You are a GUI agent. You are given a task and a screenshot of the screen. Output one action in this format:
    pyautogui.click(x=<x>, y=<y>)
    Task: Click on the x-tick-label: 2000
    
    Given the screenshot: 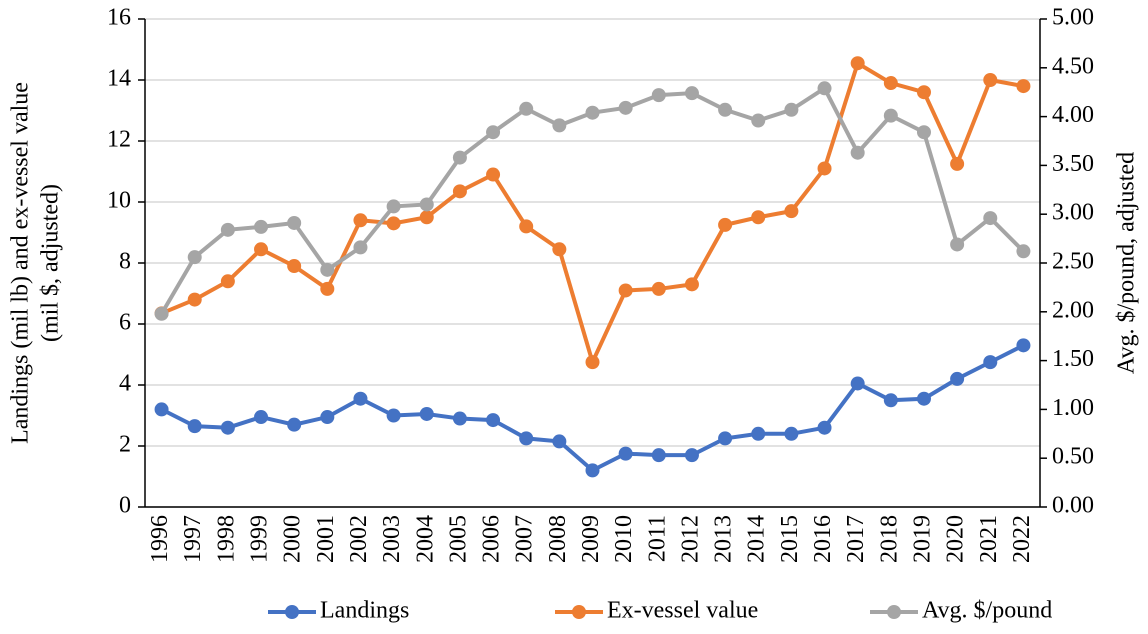 What is the action you would take?
    pyautogui.click(x=293, y=539)
    